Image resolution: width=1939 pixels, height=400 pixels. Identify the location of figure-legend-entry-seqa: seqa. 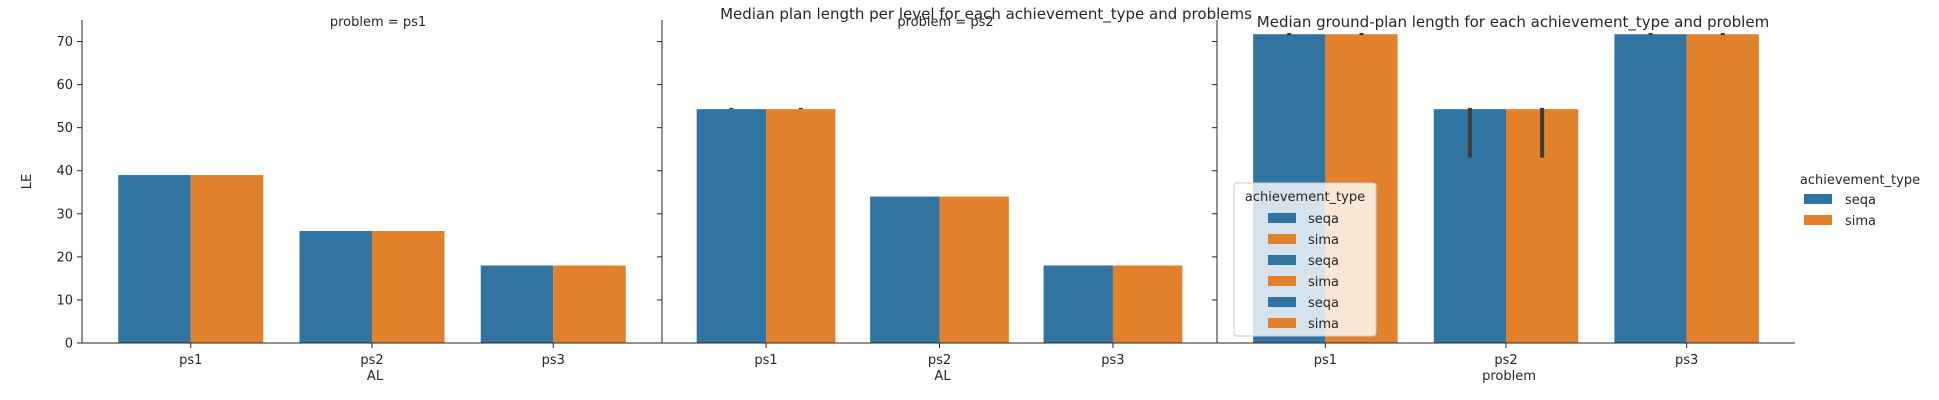
(1860, 200).